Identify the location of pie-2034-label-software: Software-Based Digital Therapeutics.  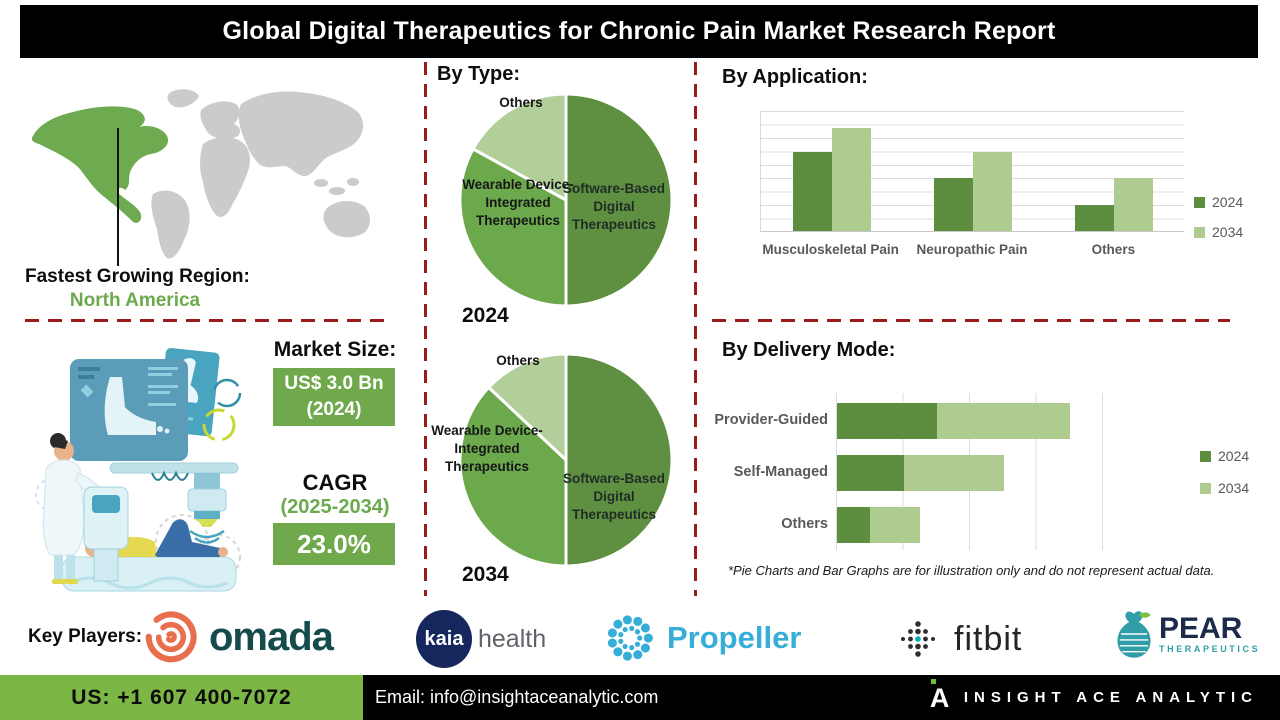
(614, 497).